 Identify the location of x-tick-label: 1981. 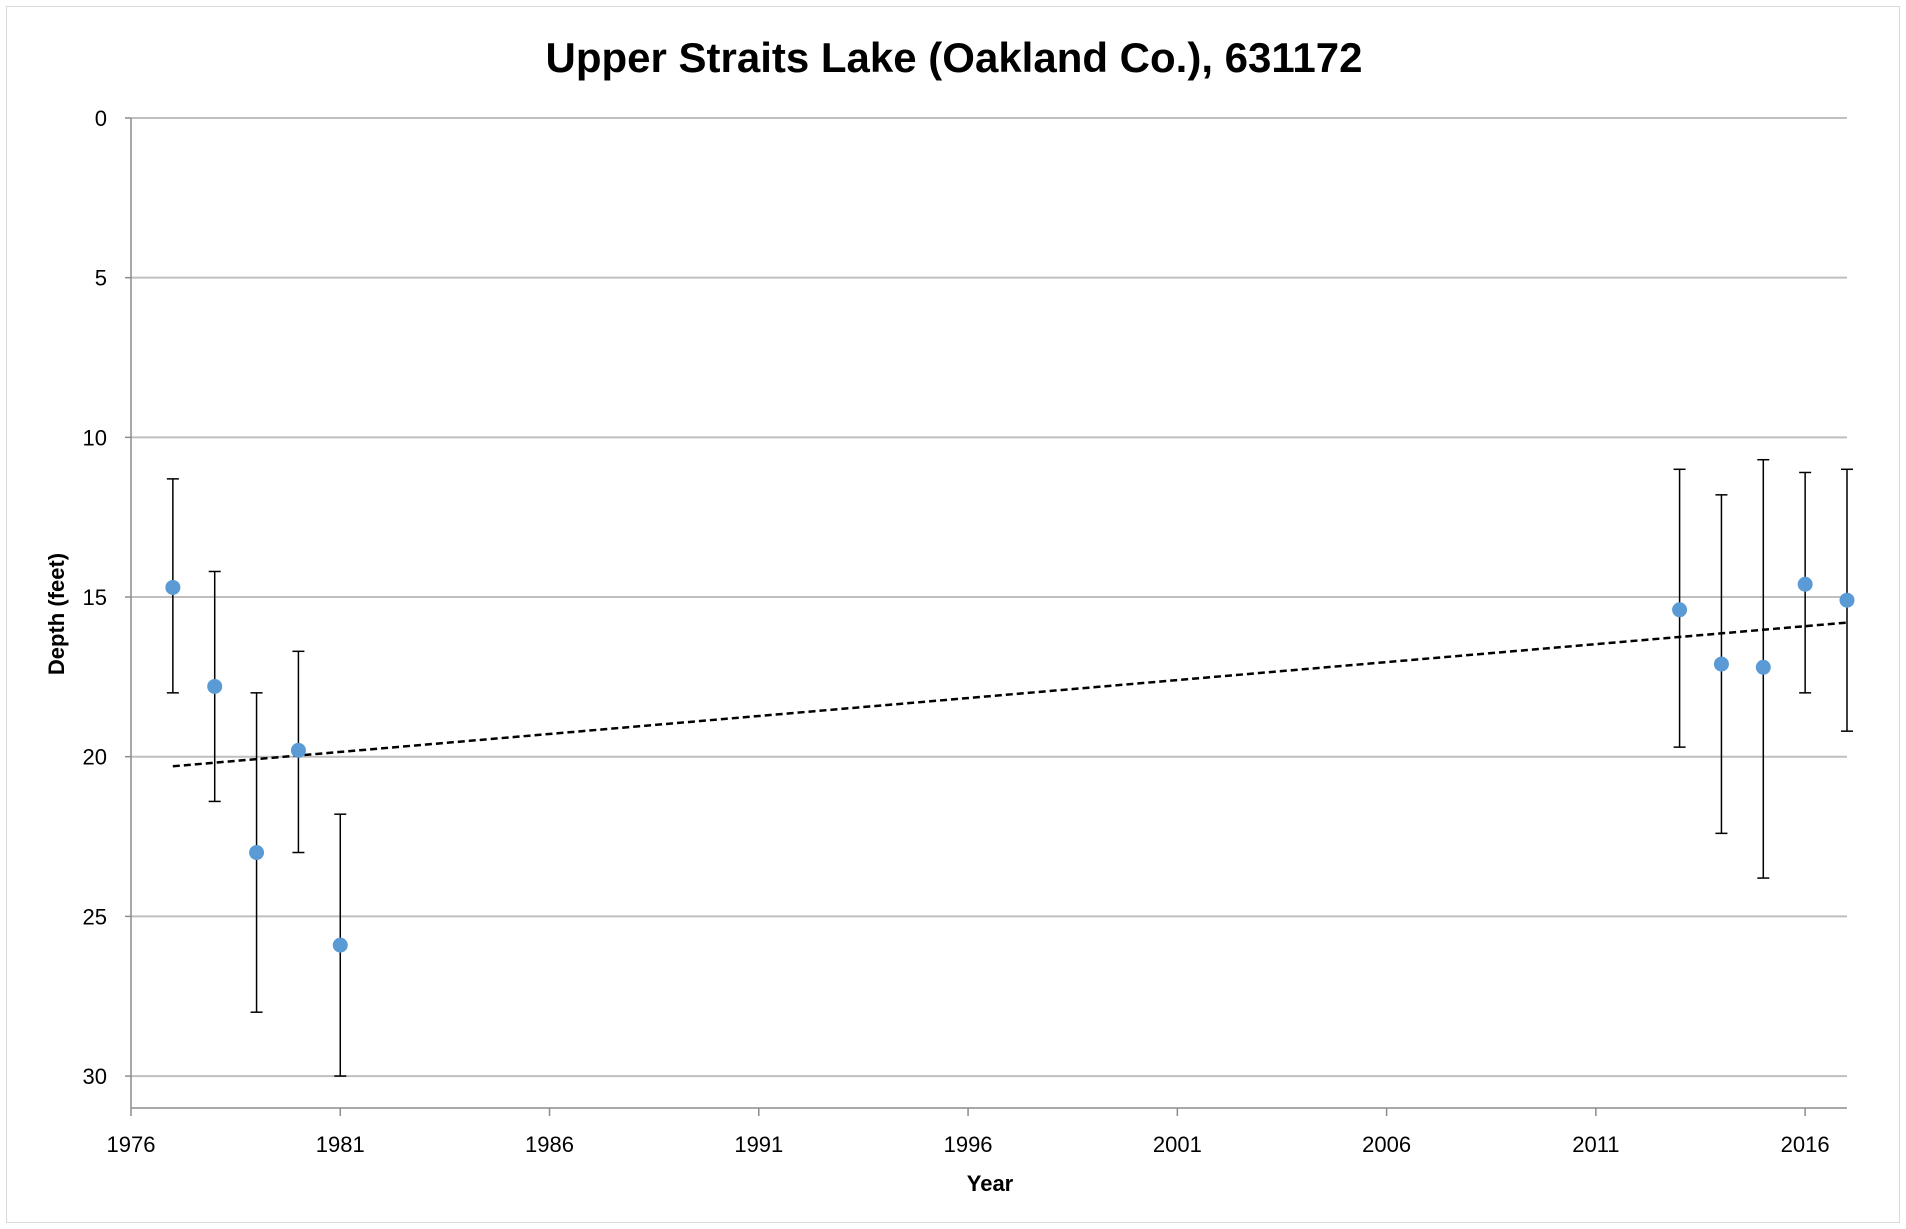
(340, 1144).